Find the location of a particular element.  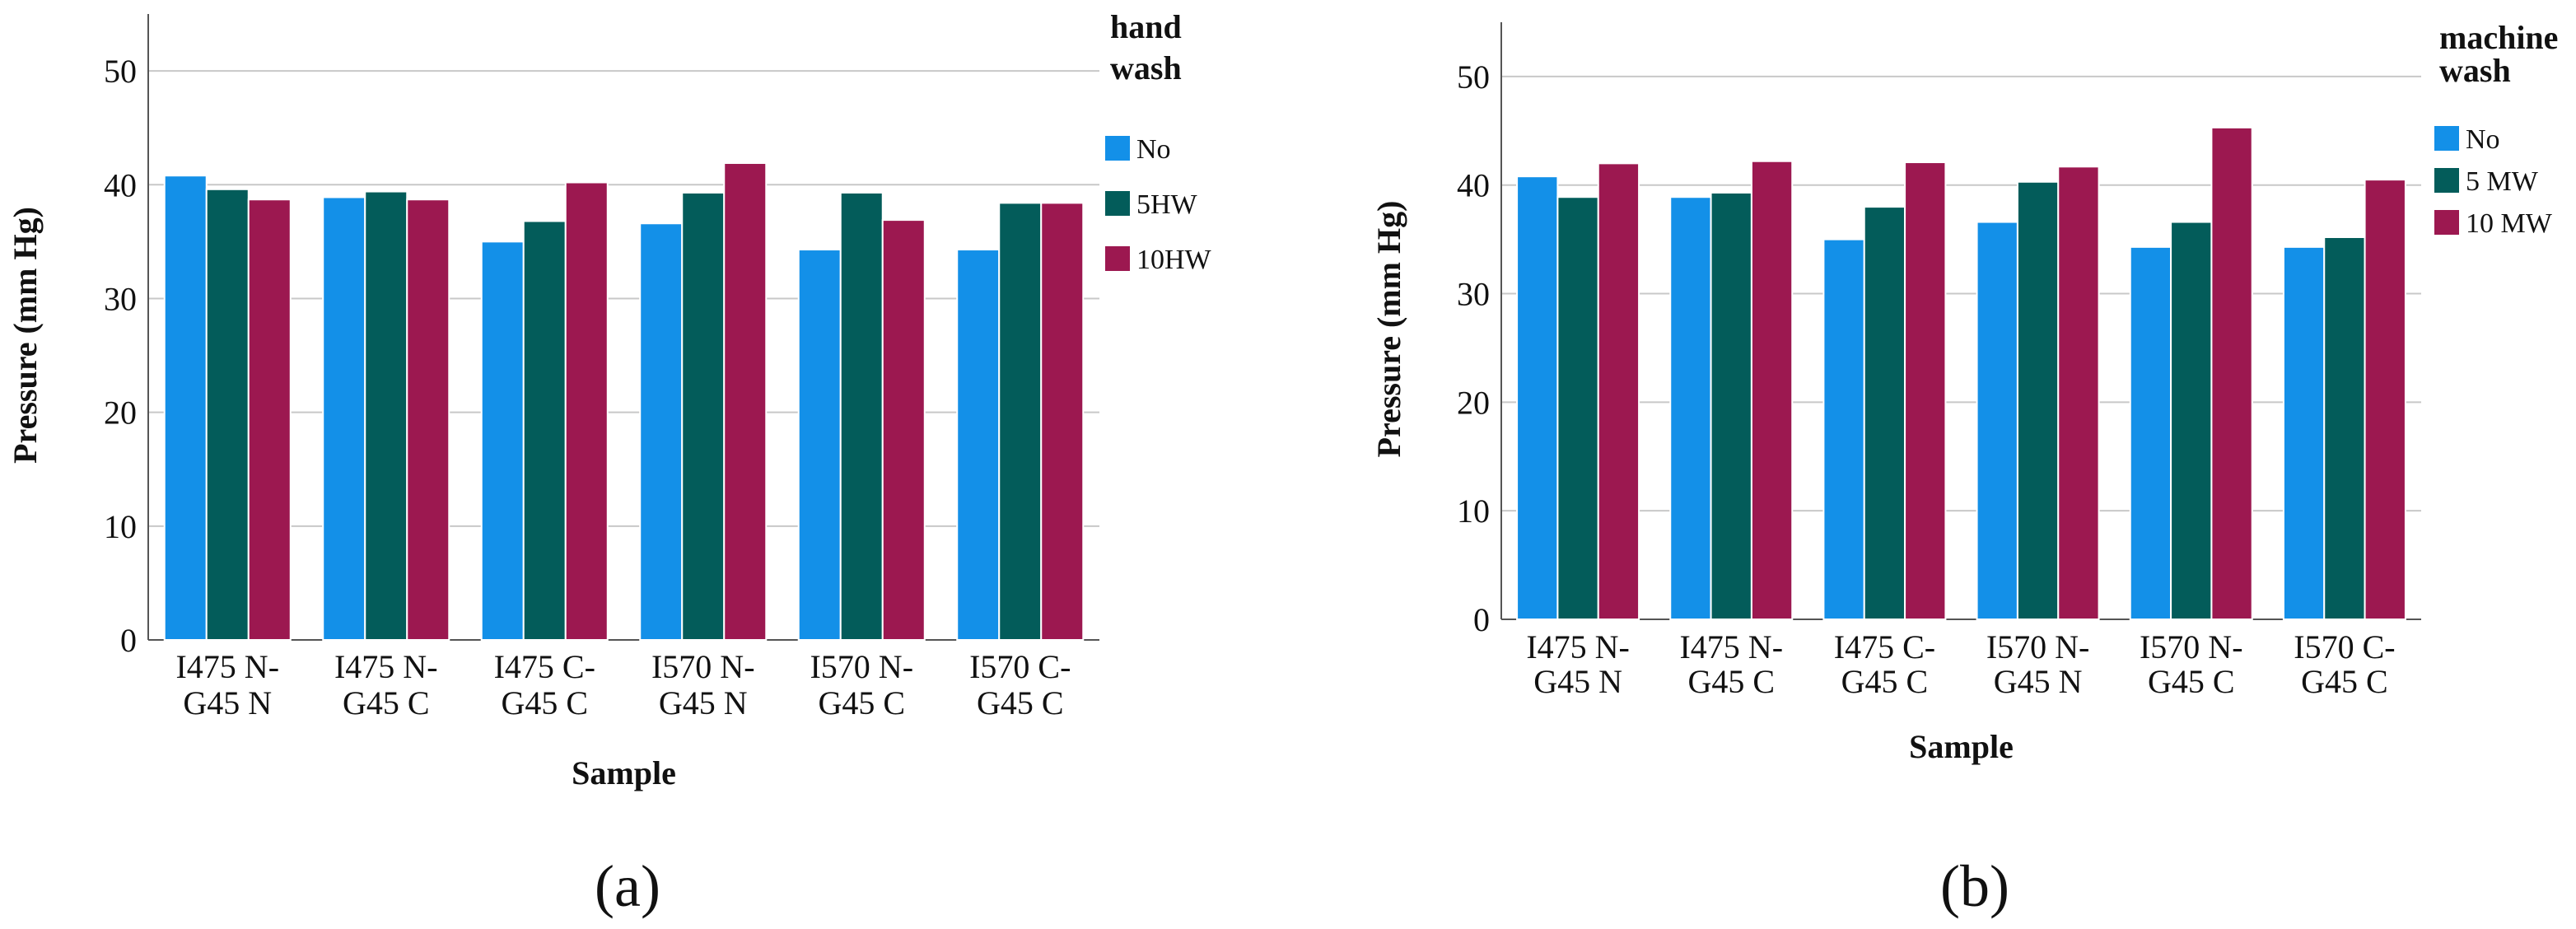

figure-caption: (b) is located at coordinates (1974, 886).